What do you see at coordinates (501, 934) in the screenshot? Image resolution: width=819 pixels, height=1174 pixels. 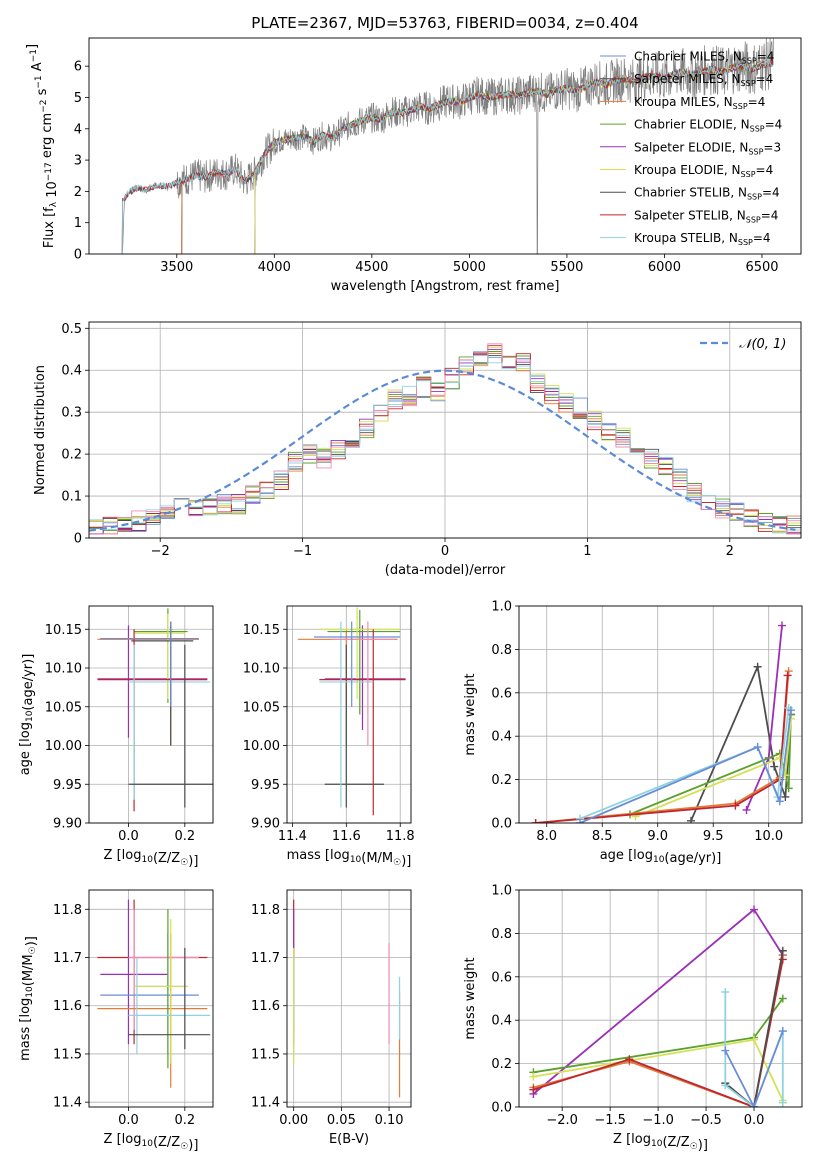 I see `y-tick-label: 0.8` at bounding box center [501, 934].